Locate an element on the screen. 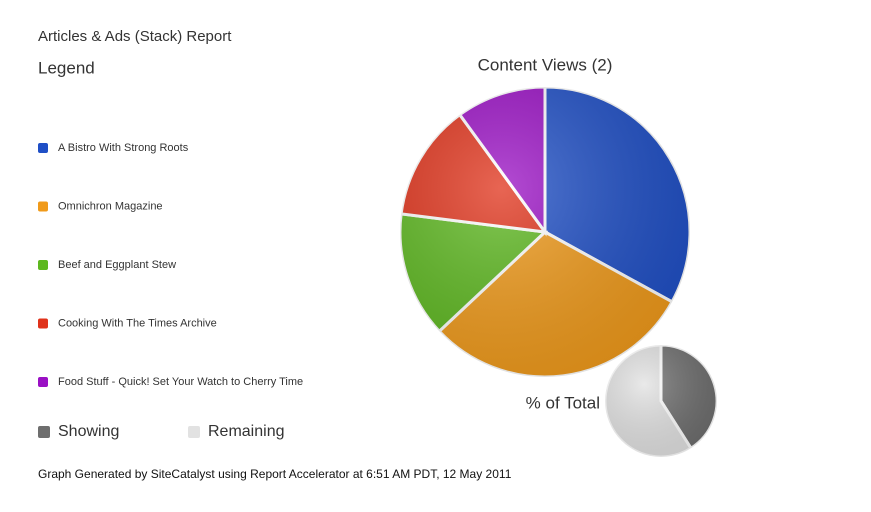  legend-title: Legend is located at coordinates (66, 67).